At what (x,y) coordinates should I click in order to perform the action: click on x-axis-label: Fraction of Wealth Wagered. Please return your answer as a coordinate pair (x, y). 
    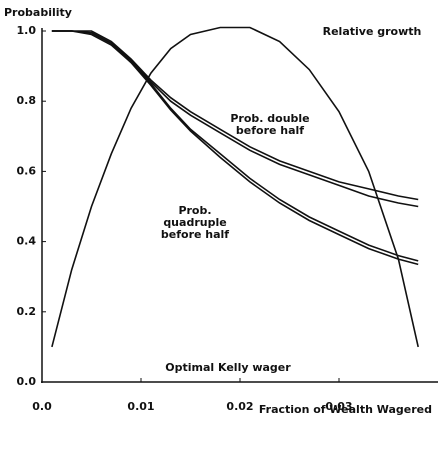
    Looking at the image, I should click on (345, 409).